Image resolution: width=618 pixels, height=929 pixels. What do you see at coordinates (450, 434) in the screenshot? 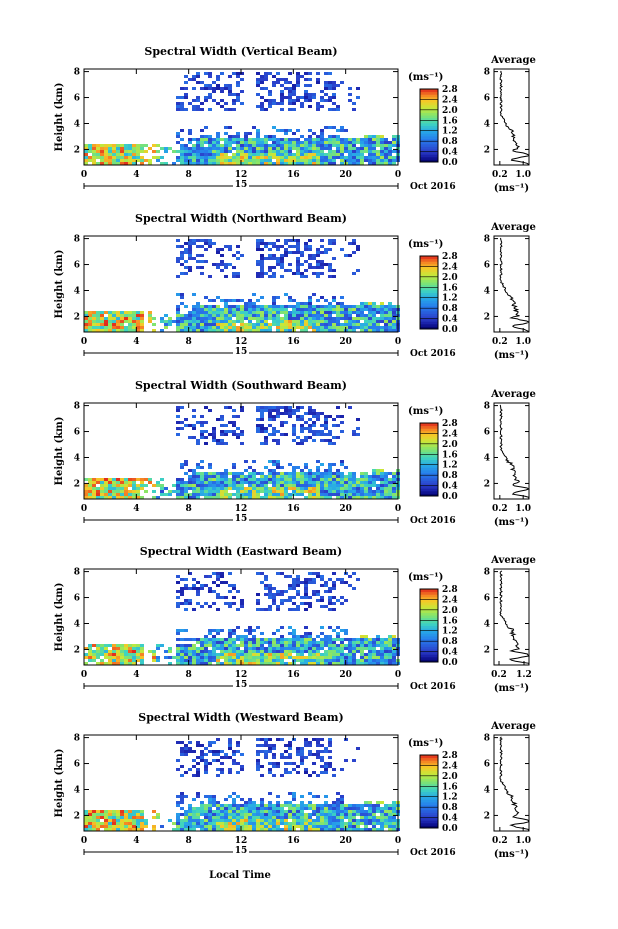
I see `colorbar-tick-label: 2.4` at bounding box center [450, 434].